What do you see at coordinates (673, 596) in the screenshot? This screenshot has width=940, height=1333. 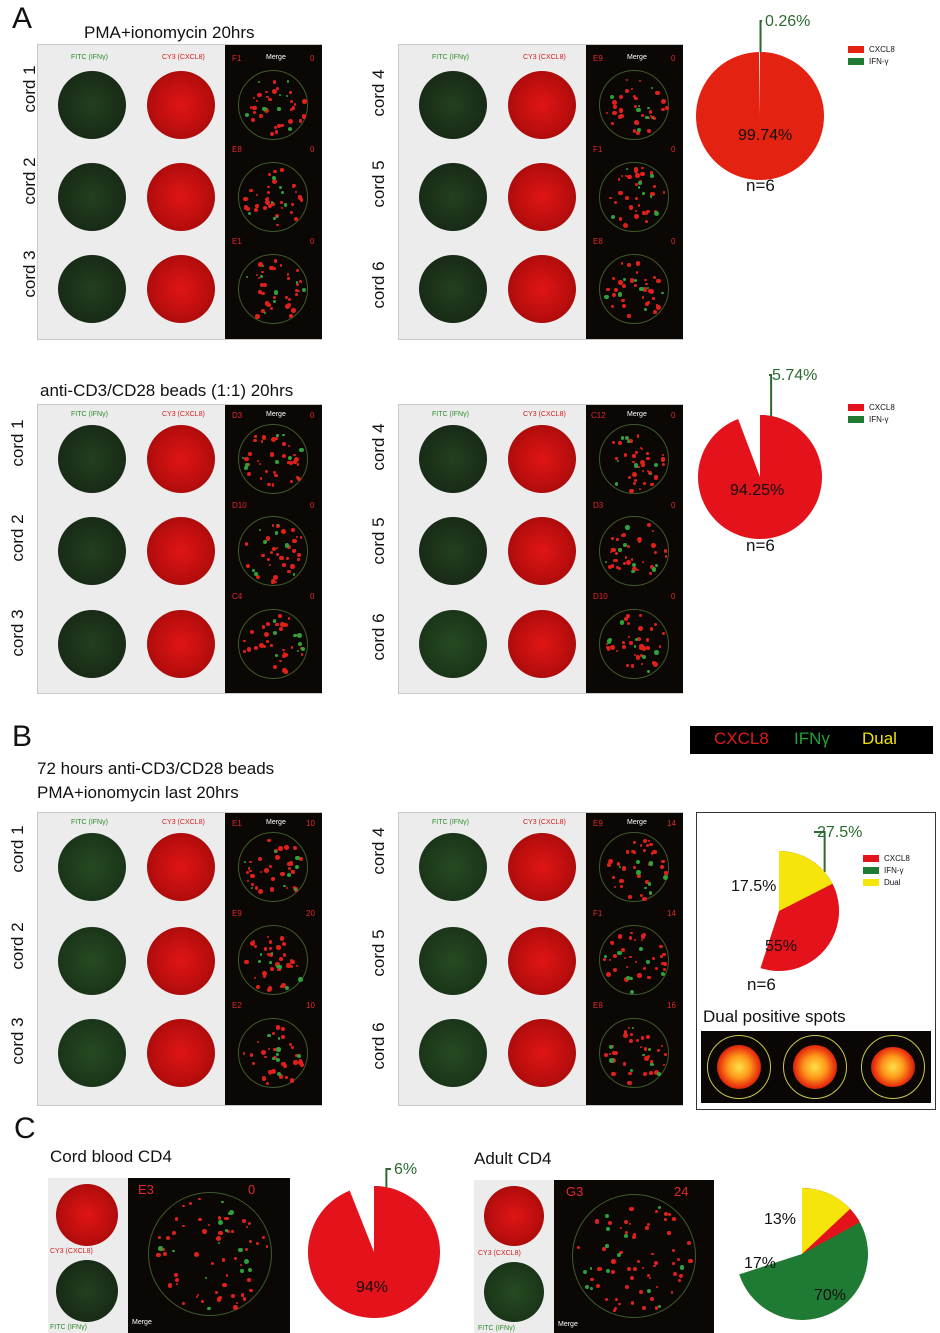 I see `spot-count: 0` at bounding box center [673, 596].